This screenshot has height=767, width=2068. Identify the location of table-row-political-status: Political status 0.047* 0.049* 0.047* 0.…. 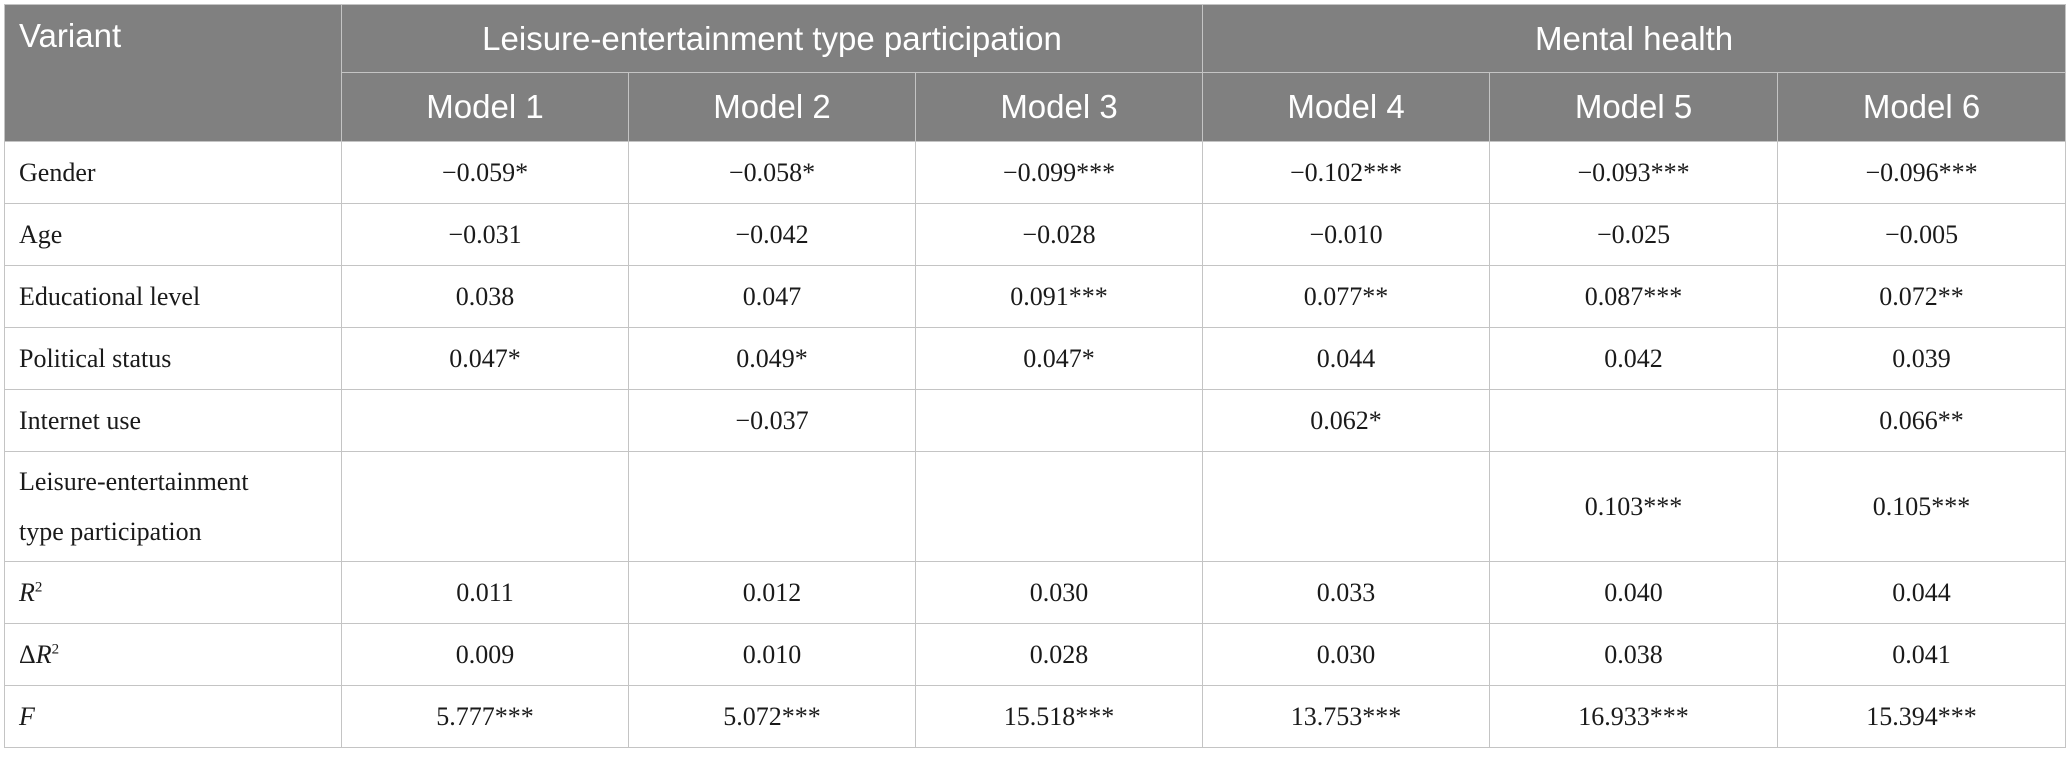
(1035, 358).